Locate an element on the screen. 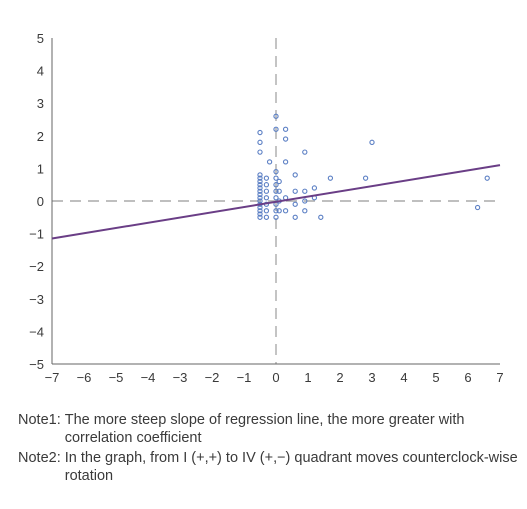  x-tick-label: −5 is located at coordinates (116, 377).